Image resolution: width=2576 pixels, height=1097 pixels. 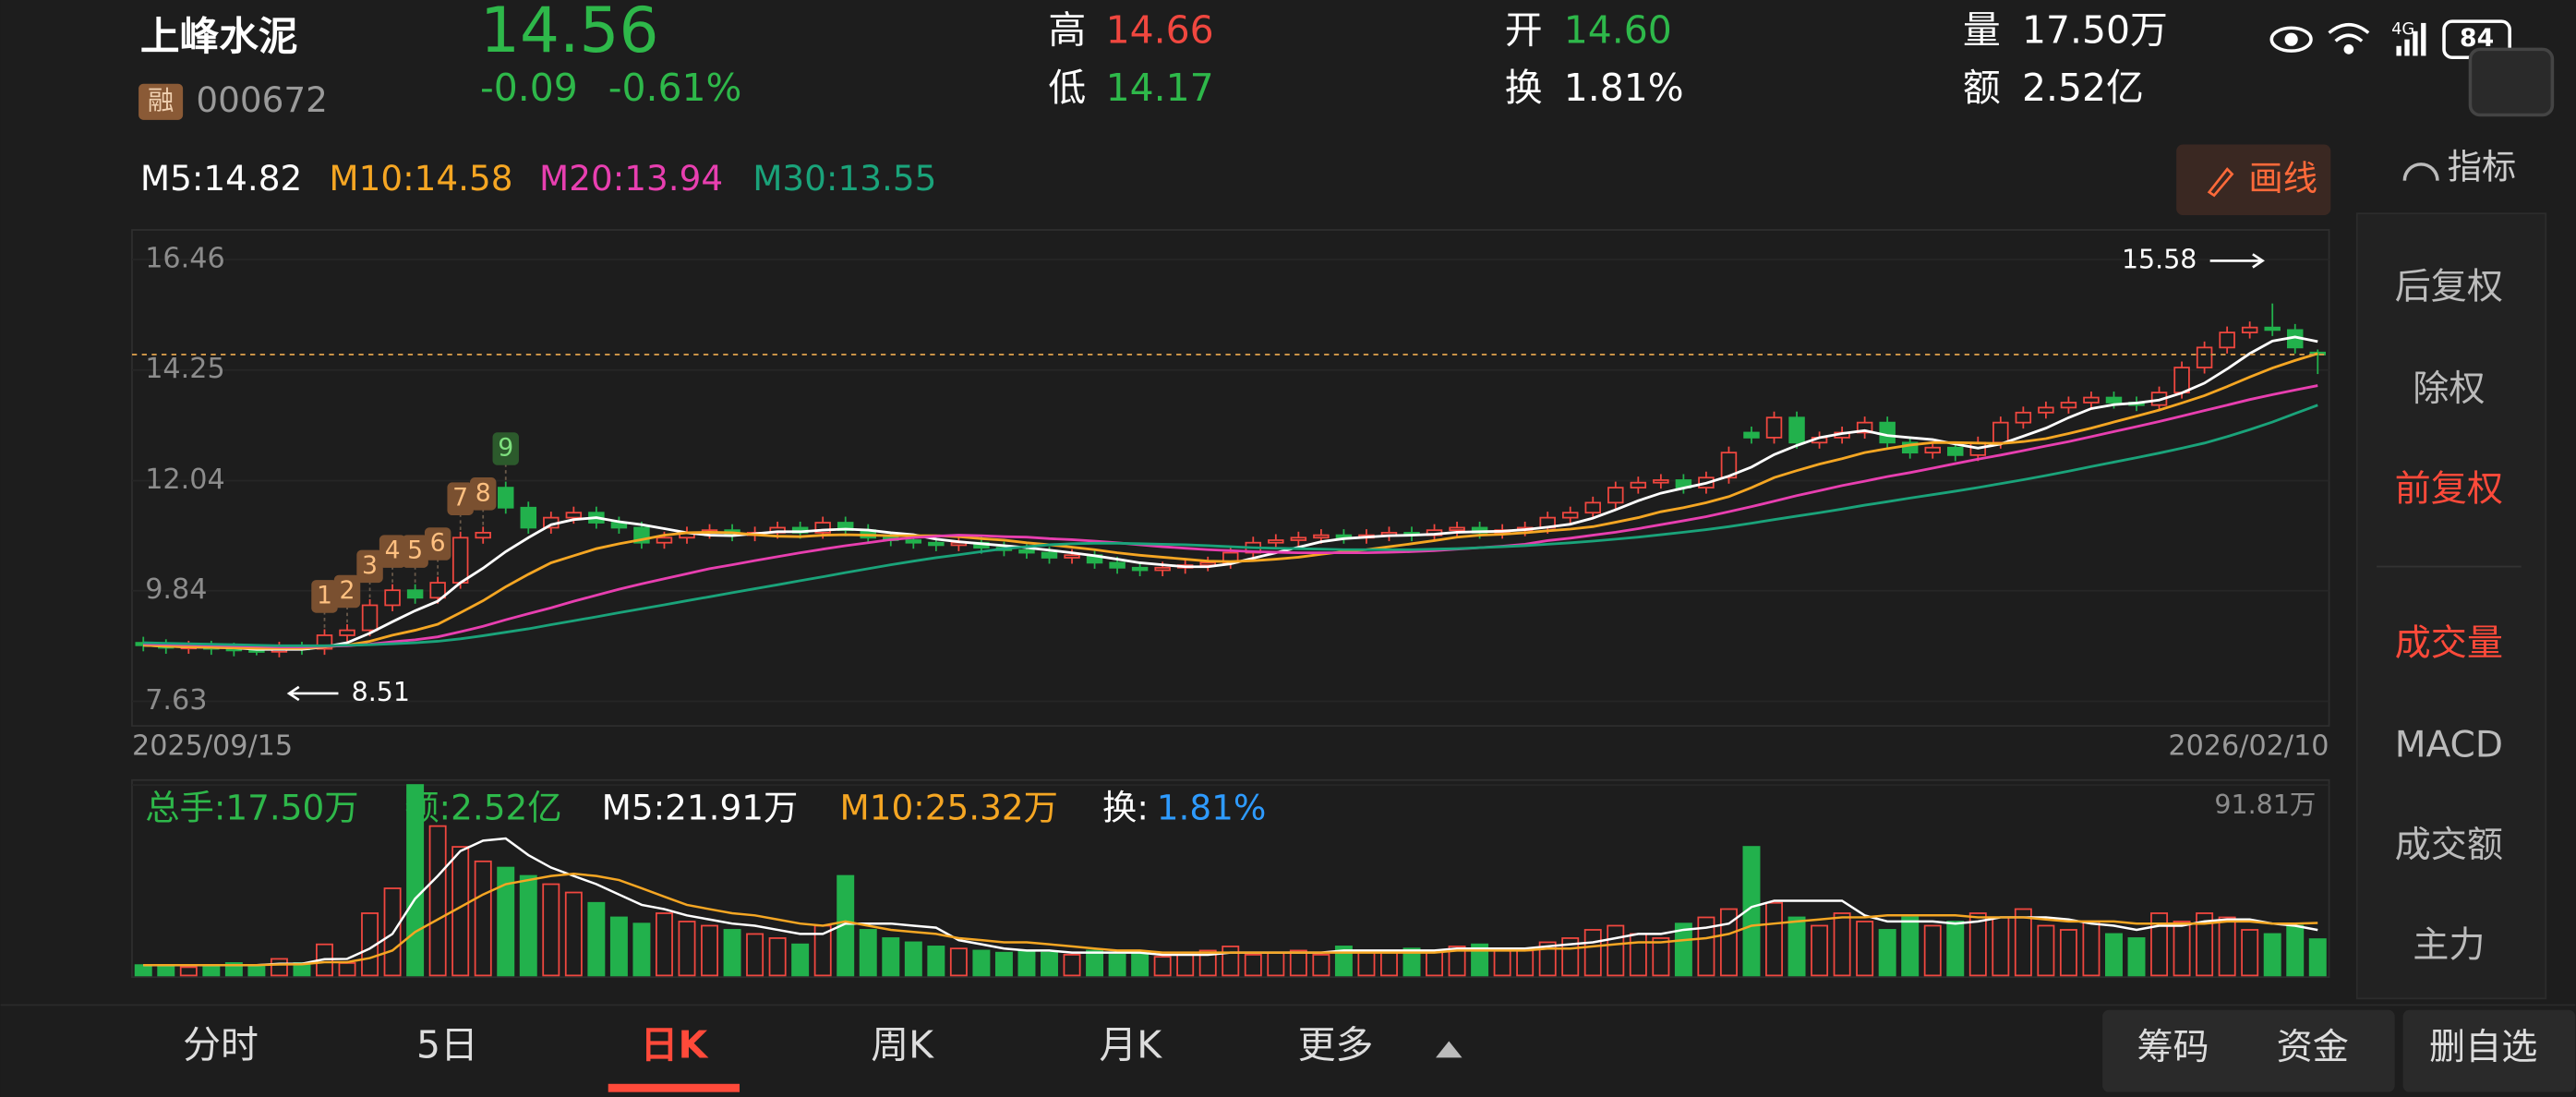 What do you see at coordinates (2291, 39) in the screenshot?
I see `eye-icon` at bounding box center [2291, 39].